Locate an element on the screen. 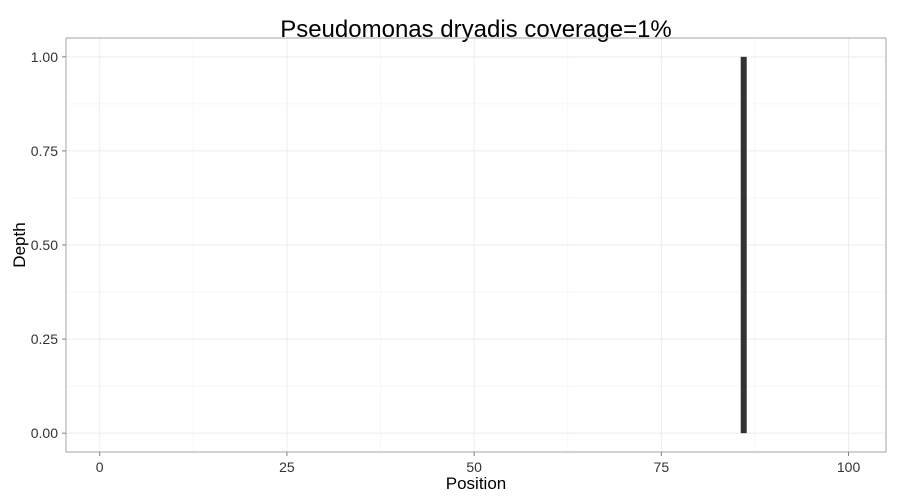 The image size is (900, 500). x-tick-label: 0 is located at coordinates (100, 467).